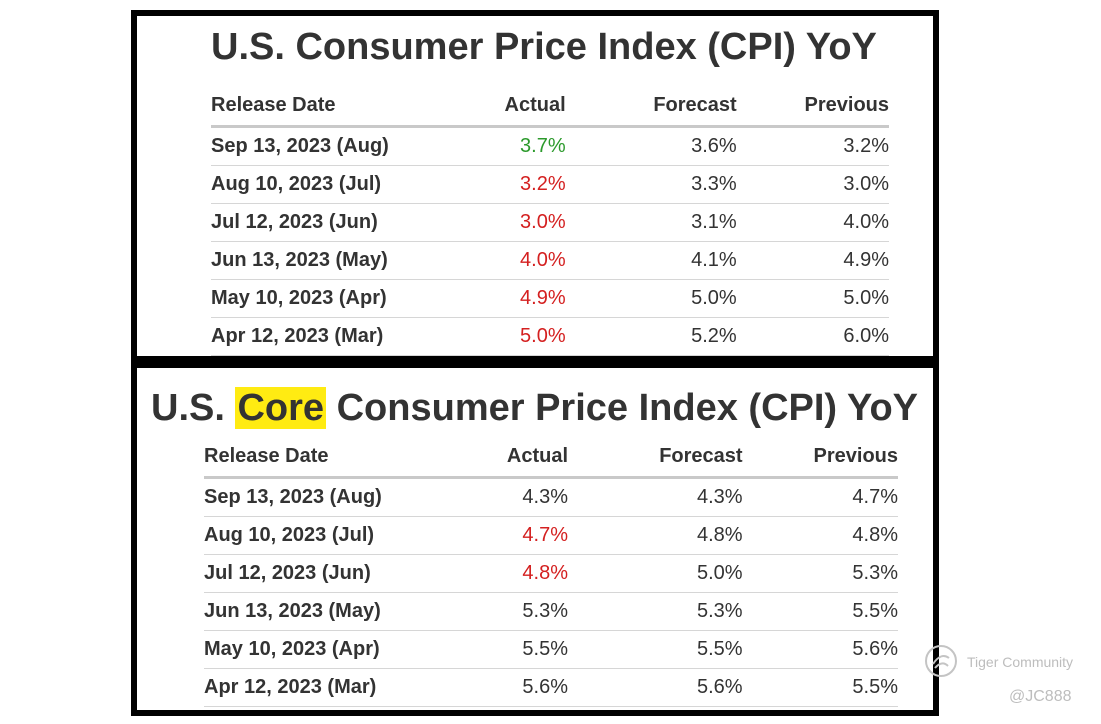  I want to click on table-row: Jun 13, 2023 (May) 4.0% 4.1% 4.9%, so click(550, 260).